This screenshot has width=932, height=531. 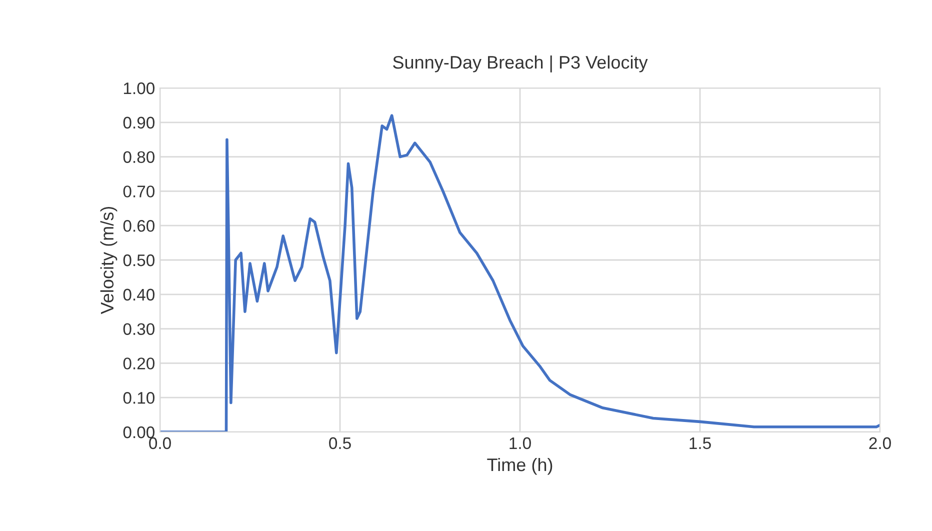 What do you see at coordinates (109, 260) in the screenshot?
I see `y-axis-title: Velocity (m/s)` at bounding box center [109, 260].